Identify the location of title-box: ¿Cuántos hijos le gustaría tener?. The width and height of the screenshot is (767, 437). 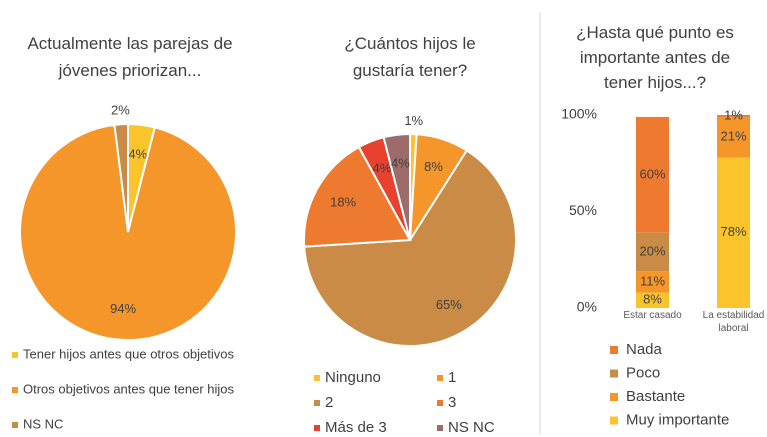
(410, 57).